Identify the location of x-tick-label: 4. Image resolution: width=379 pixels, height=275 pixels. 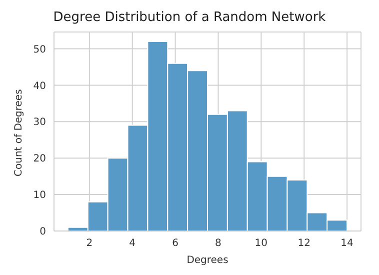
(132, 244).